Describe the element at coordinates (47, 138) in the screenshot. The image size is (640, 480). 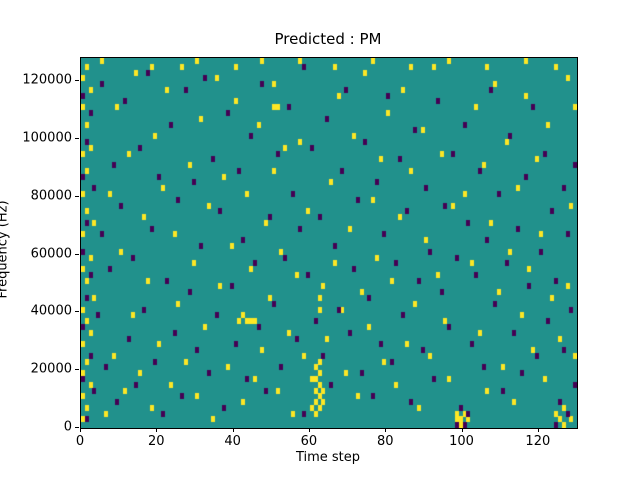
I see `y-tick-label: 100000` at that location.